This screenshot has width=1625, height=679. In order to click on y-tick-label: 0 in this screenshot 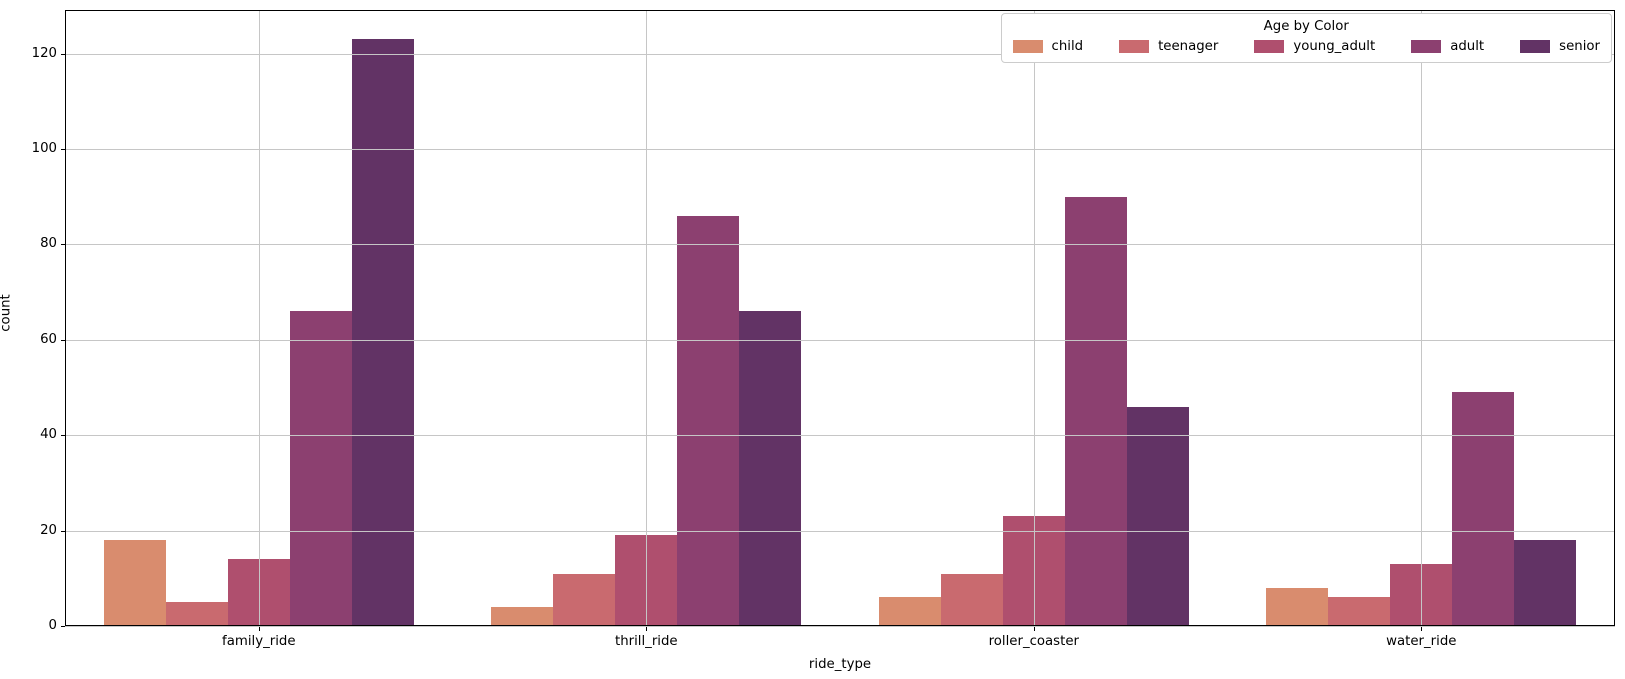, I will do `click(52, 625)`.